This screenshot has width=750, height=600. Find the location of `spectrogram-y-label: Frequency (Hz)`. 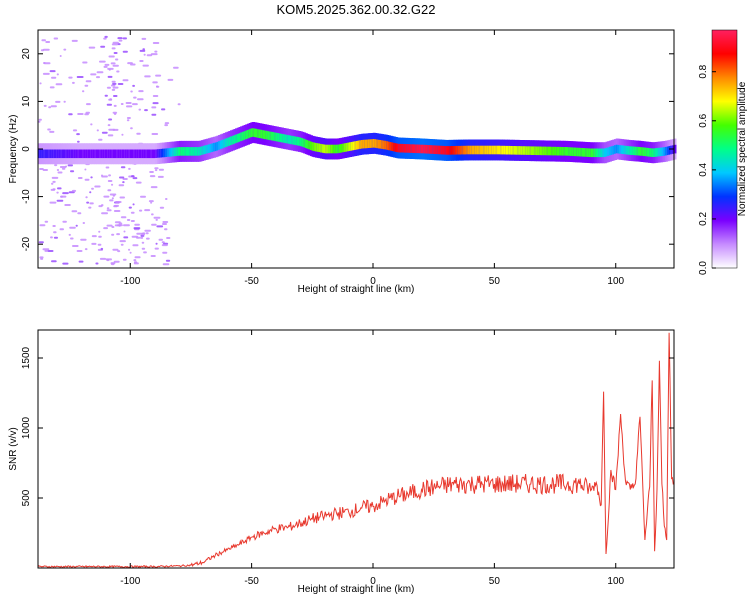

spectrogram-y-label: Frequency (Hz) is located at coordinates (13, 149).